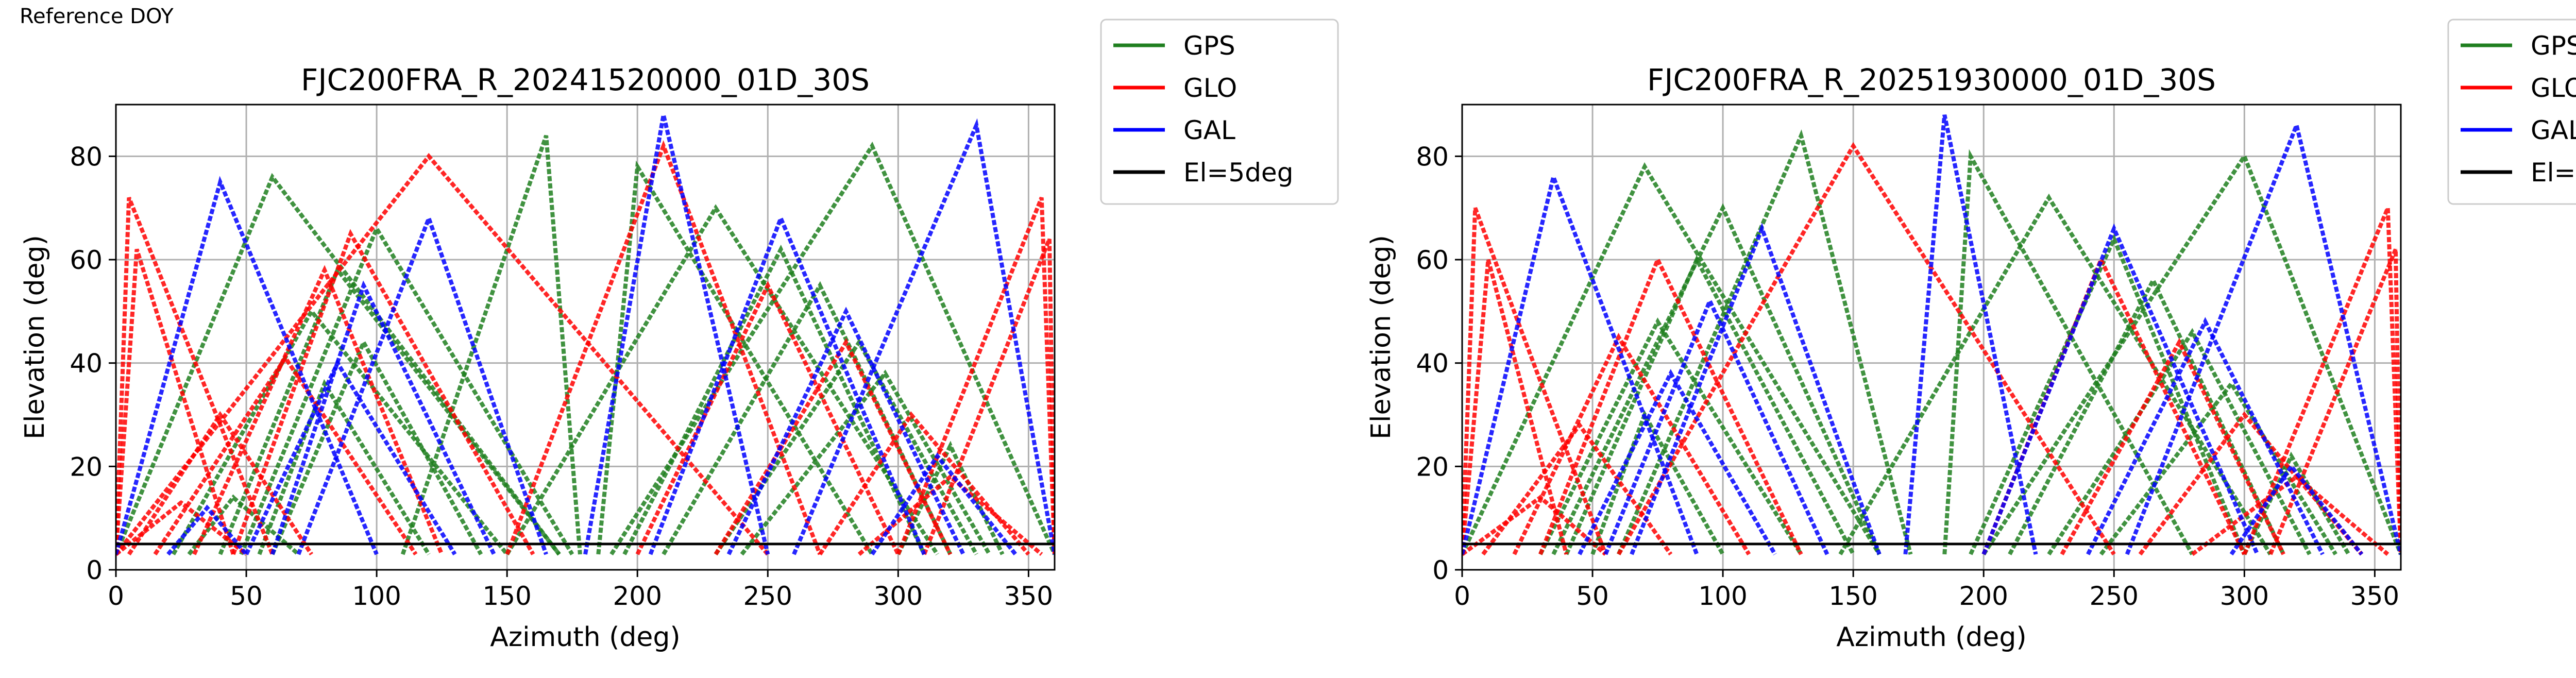  What do you see at coordinates (2553, 46) in the screenshot?
I see `legend-label: GPS` at bounding box center [2553, 46].